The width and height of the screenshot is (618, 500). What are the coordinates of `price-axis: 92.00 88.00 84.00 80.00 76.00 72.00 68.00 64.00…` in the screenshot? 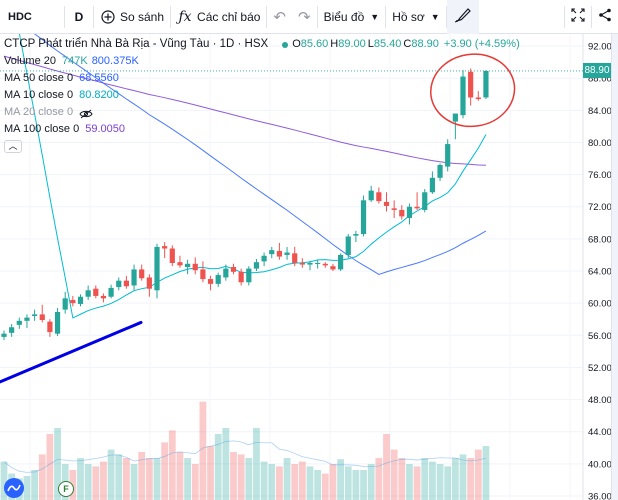 It's located at (599, 271).